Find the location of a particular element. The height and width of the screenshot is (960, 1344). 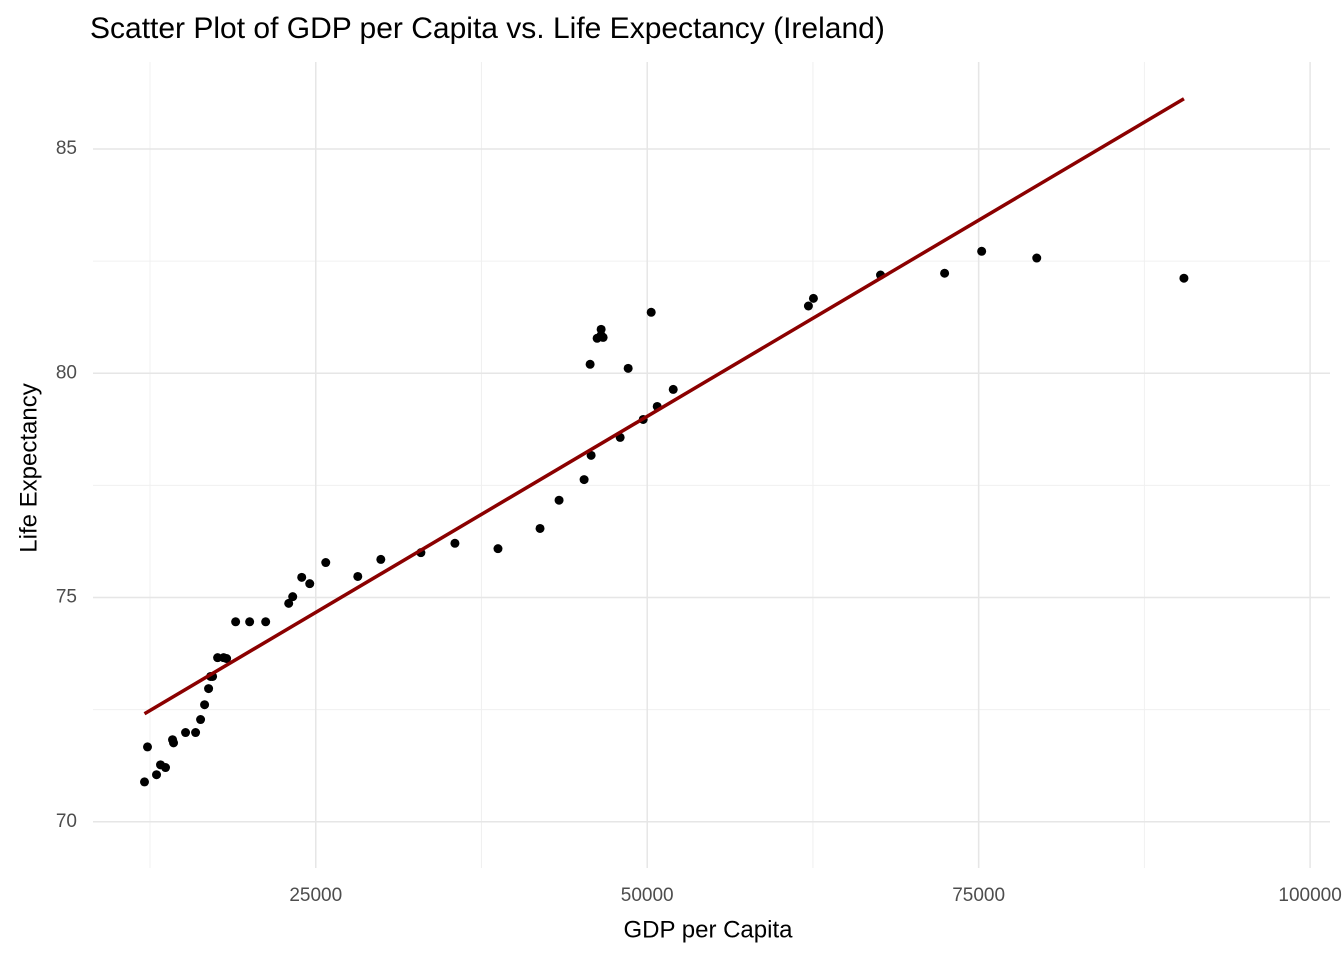

y-tick-label: 70 is located at coordinates (66, 821).